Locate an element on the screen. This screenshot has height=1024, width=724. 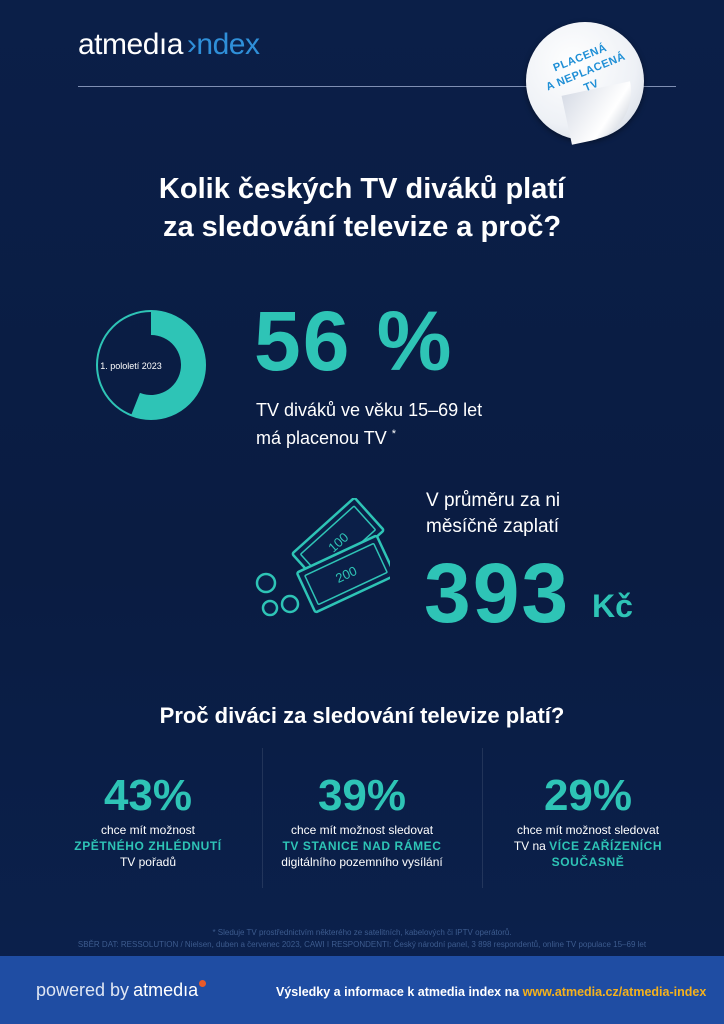
footer-brand: atmedıa is located at coordinates (166, 990).